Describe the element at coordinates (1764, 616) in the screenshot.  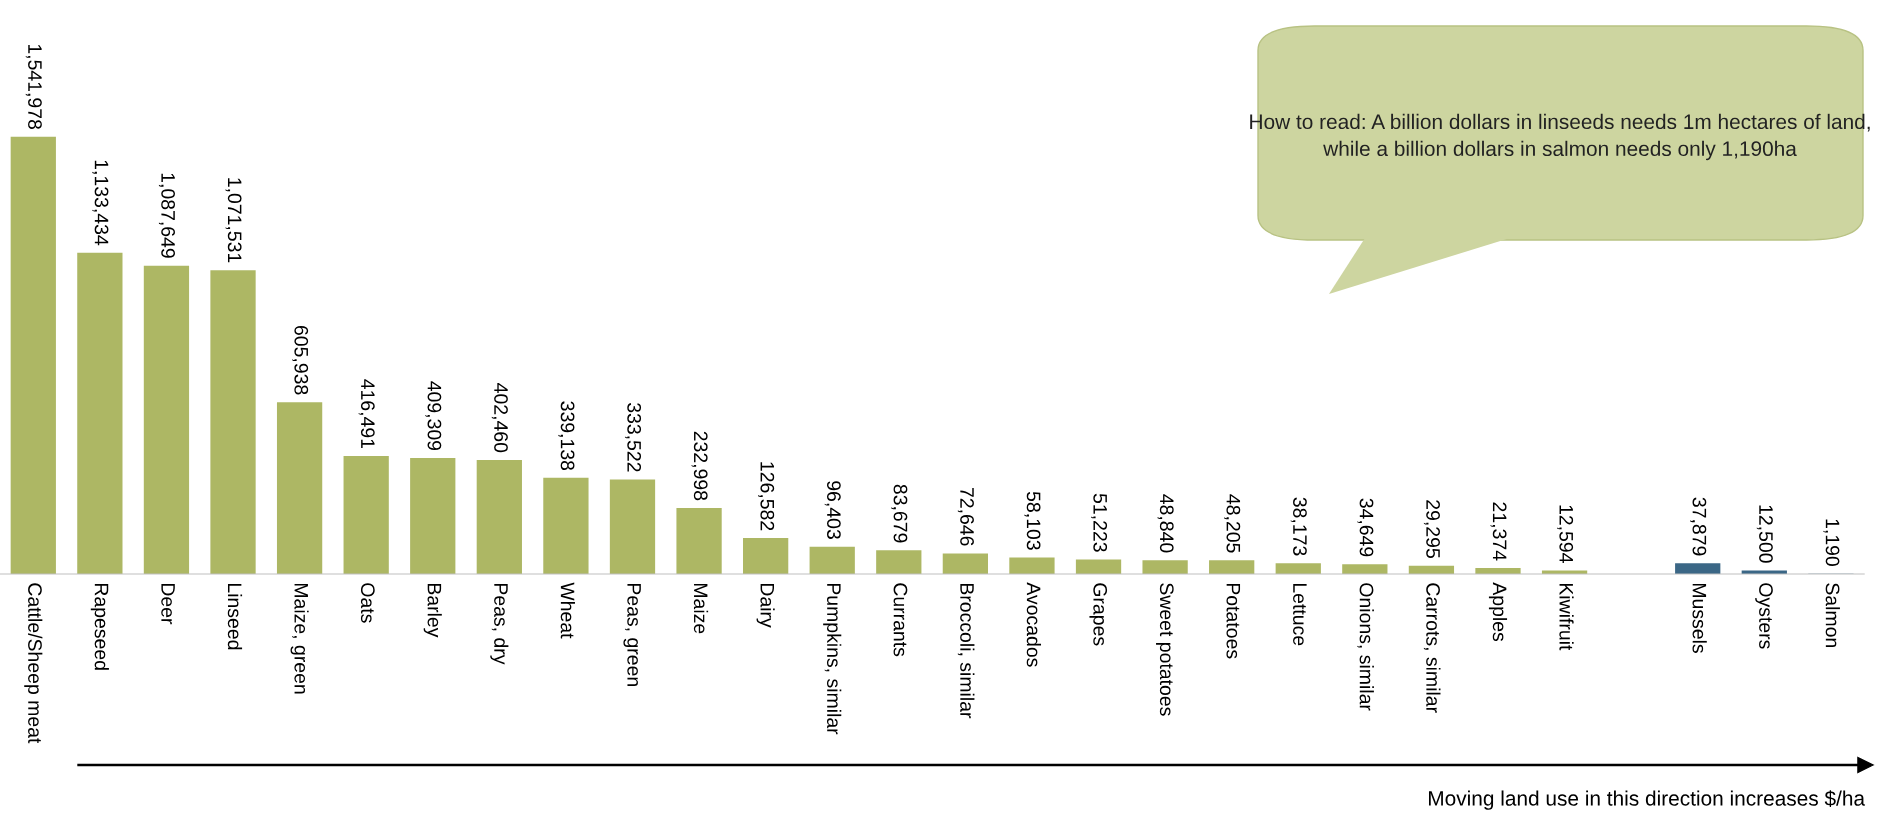
I see `x-tick-label: Oysters` at that location.